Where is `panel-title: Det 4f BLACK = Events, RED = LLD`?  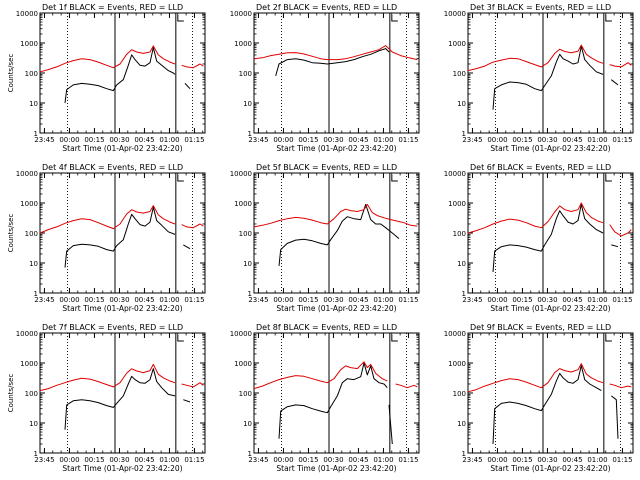 panel-title: Det 4f BLACK = Events, RED = LLD is located at coordinates (112, 167).